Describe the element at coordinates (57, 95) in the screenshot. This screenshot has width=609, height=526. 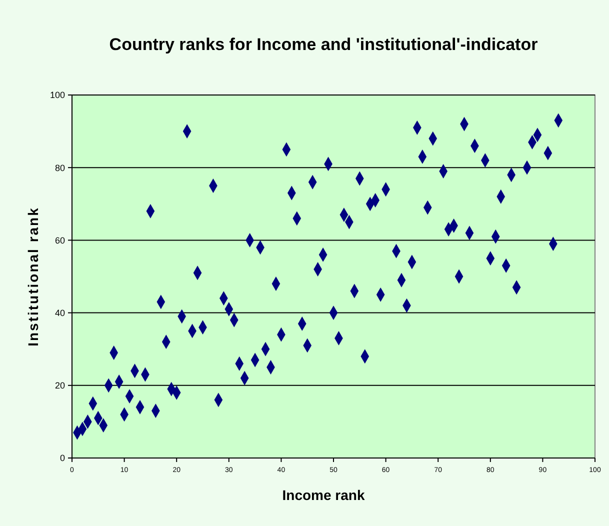
I see `y-tick-label: 100` at that location.